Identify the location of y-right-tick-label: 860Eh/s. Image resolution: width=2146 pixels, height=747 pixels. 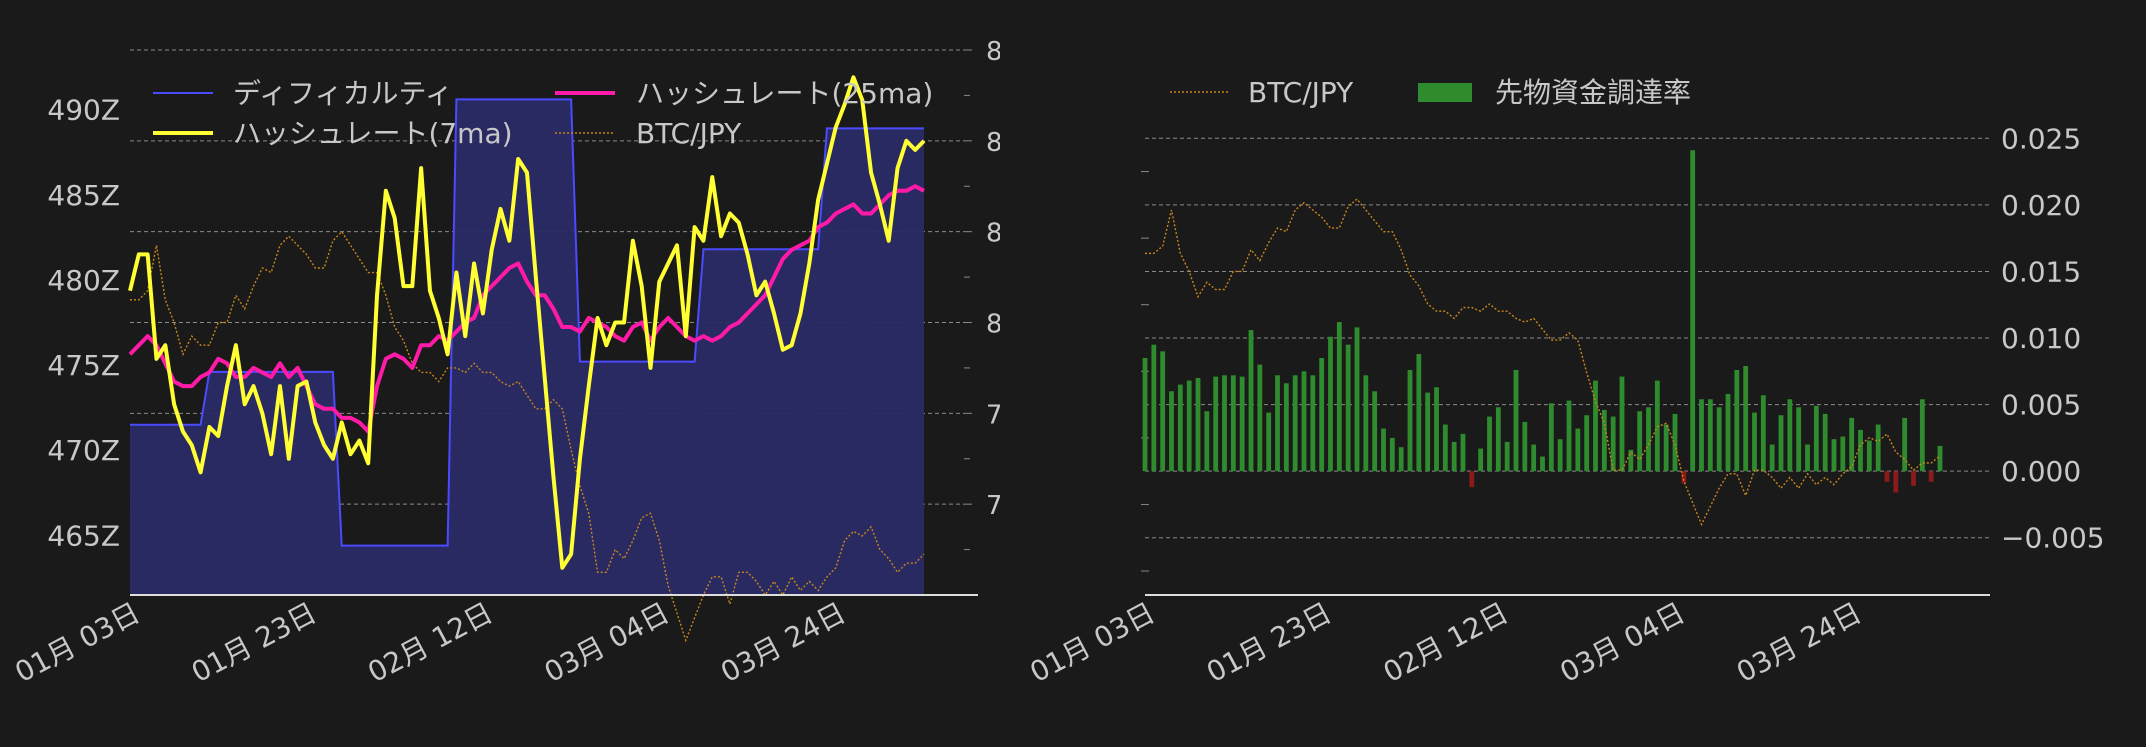
(993, 52).